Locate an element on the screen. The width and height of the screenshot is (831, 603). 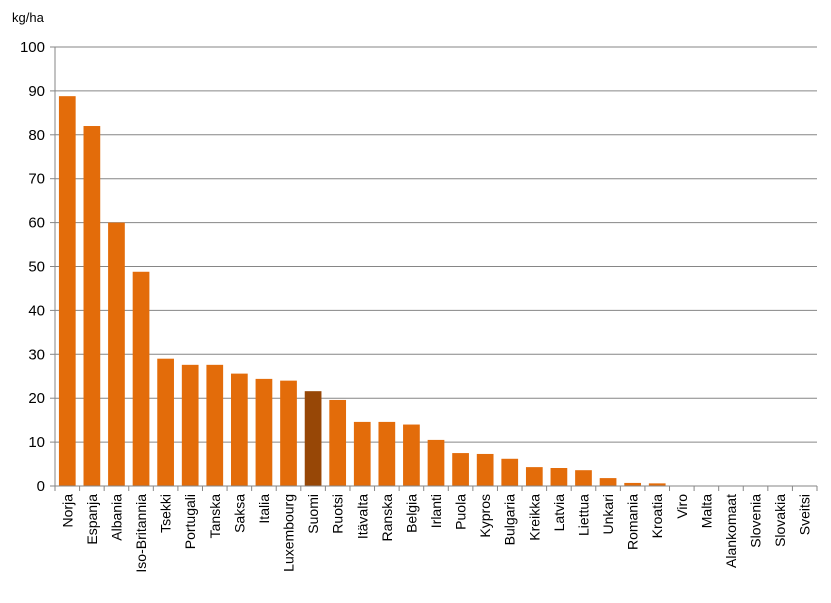
x-tick-label-norja: Norja is located at coordinates (67, 511).